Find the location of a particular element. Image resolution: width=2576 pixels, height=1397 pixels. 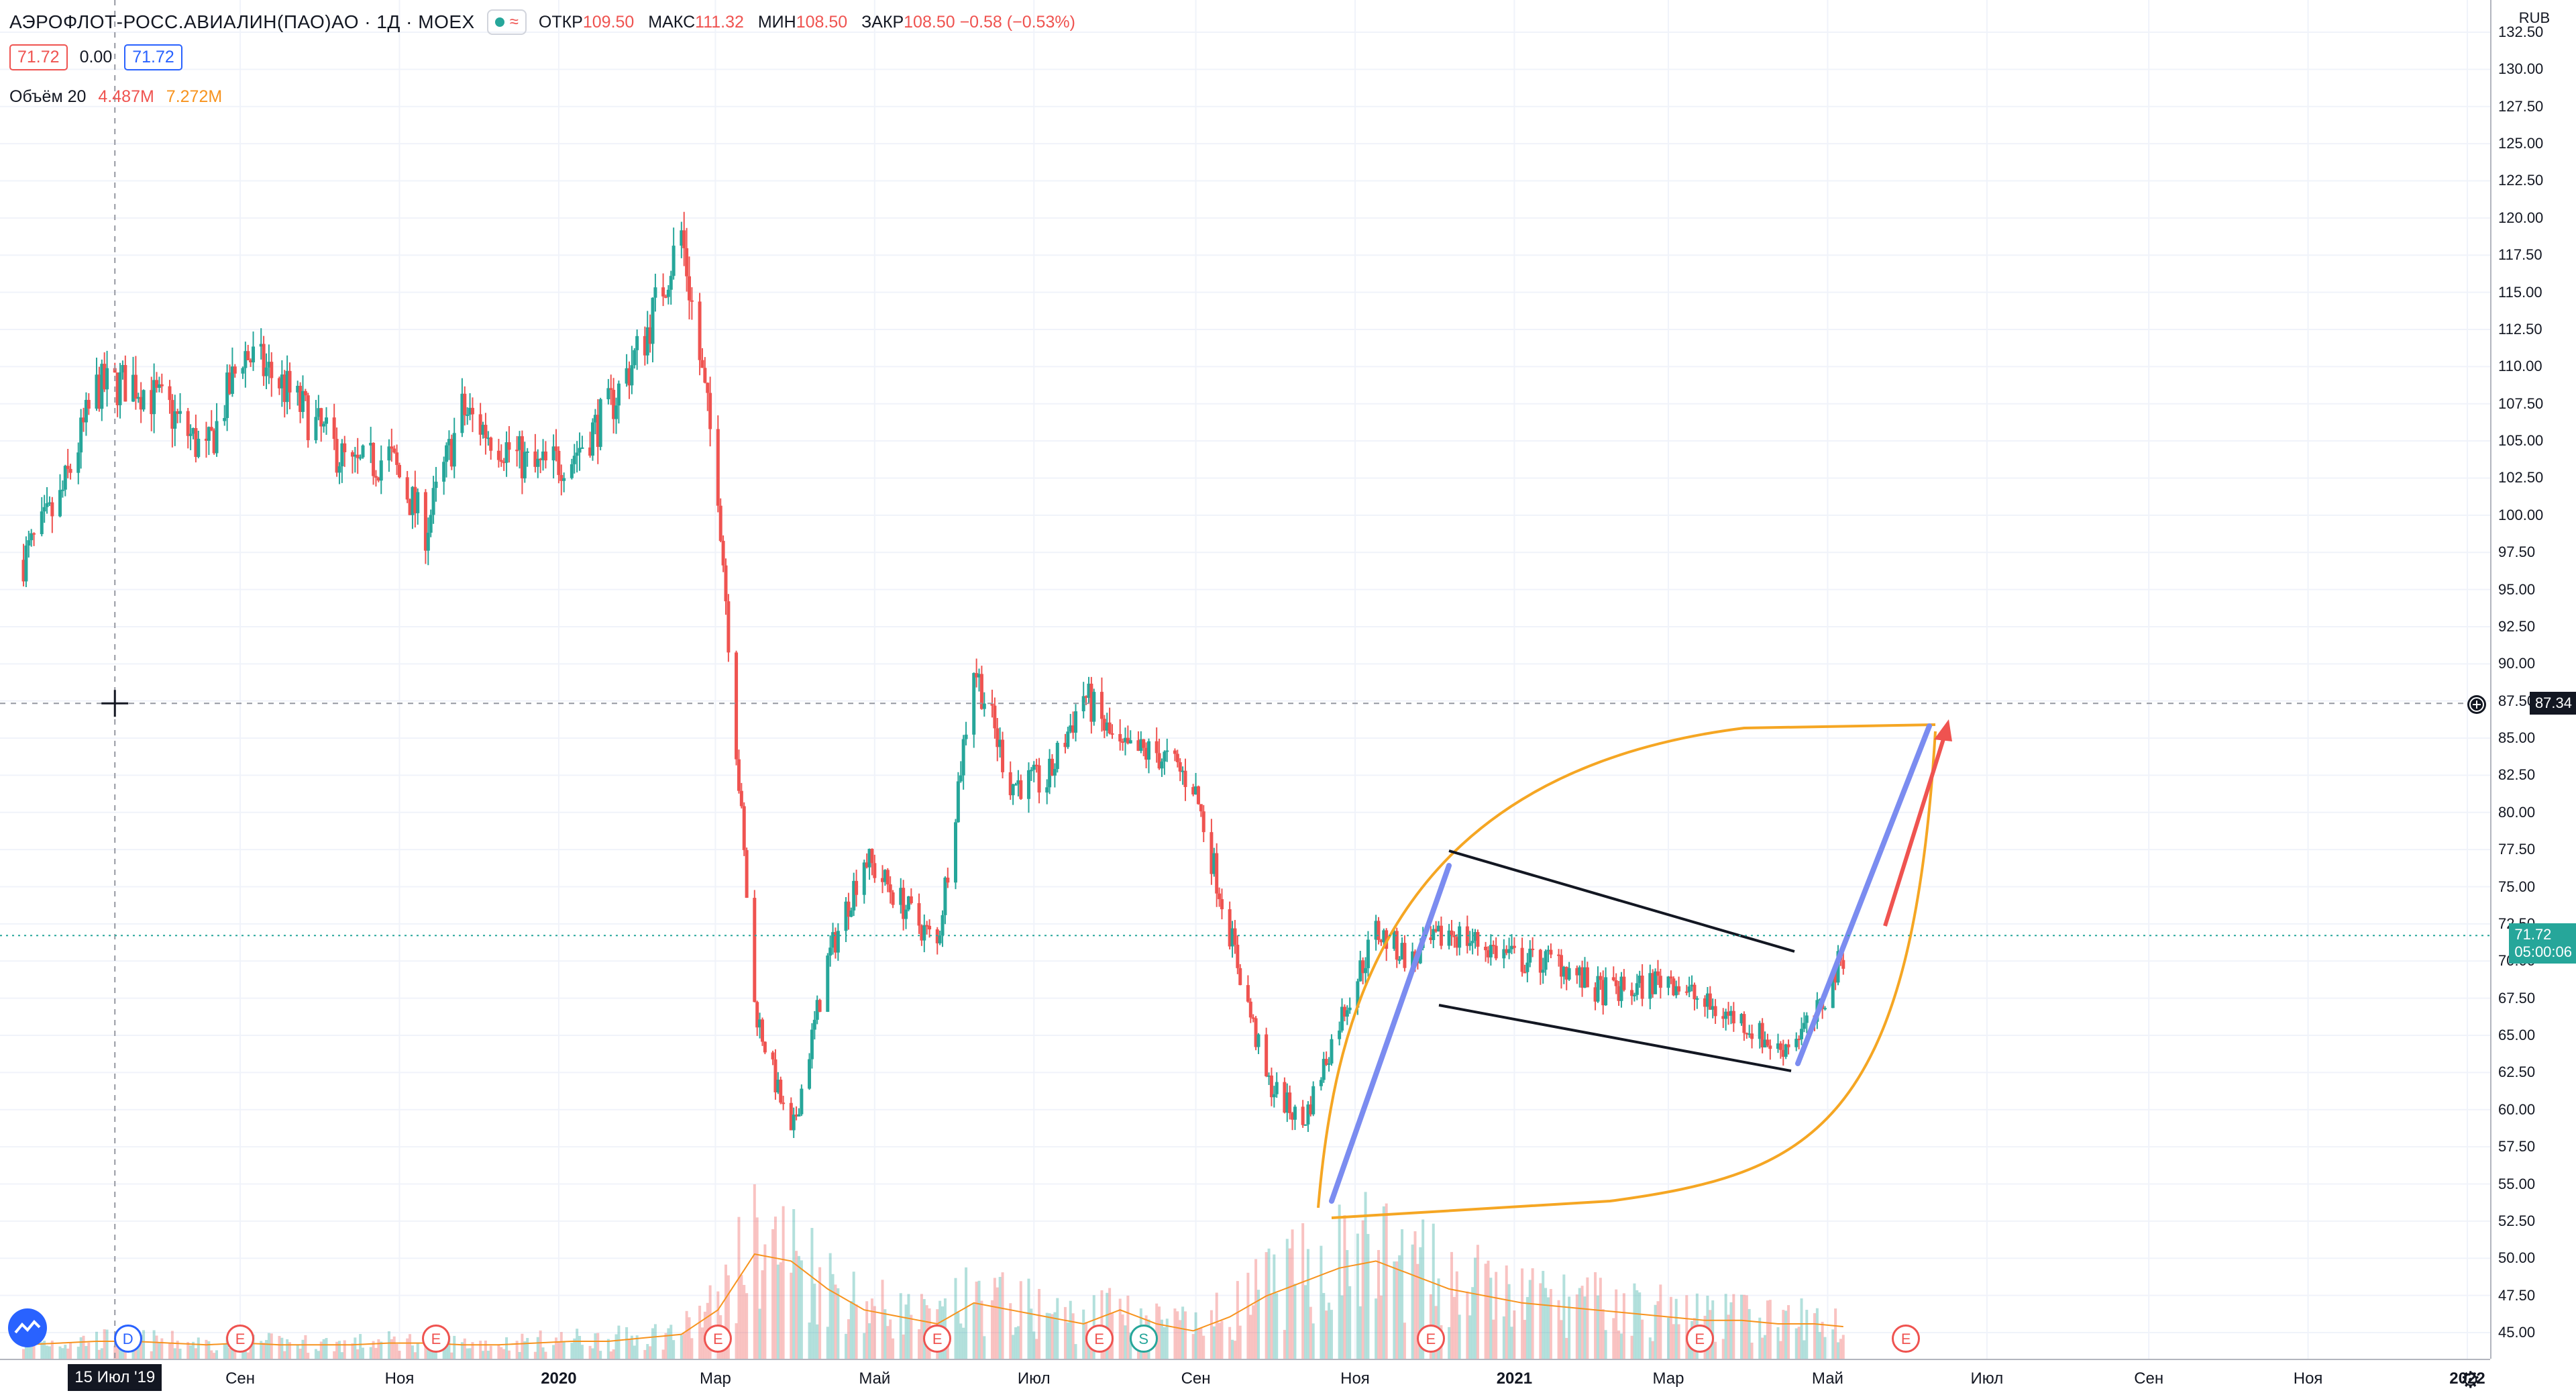

volume-legend: Объём 20 4.487M 7.272M is located at coordinates (115, 97).